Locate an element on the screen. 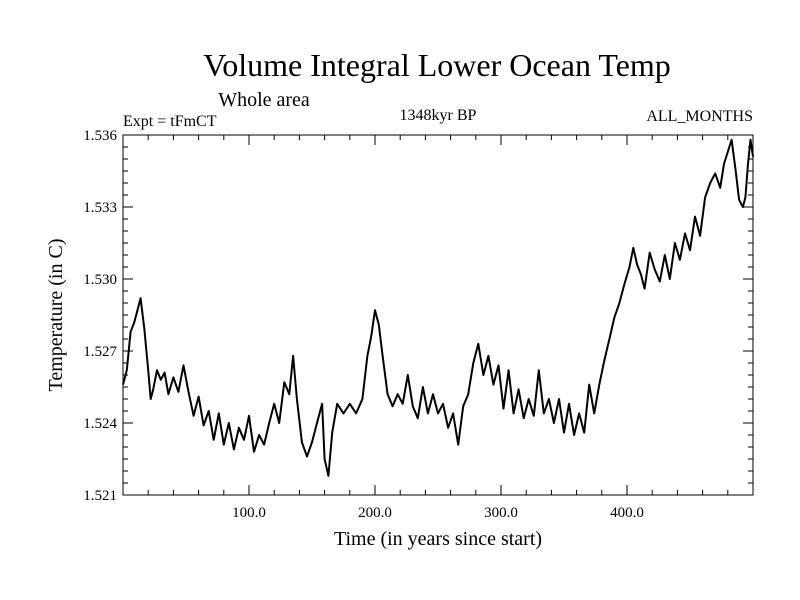  experiment-label: Expt = tFmCT is located at coordinates (170, 121).